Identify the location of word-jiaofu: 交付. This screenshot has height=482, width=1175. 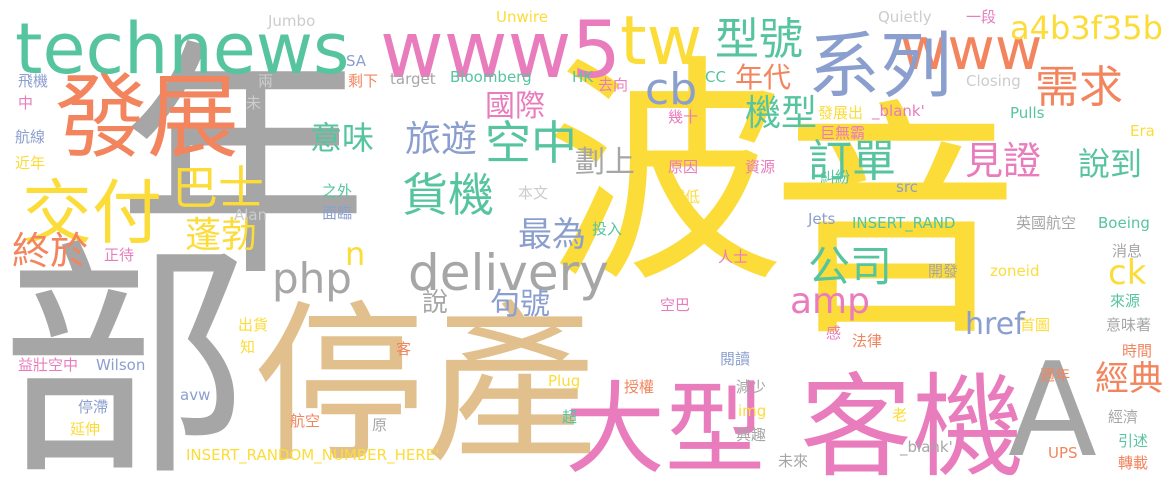
(92, 213).